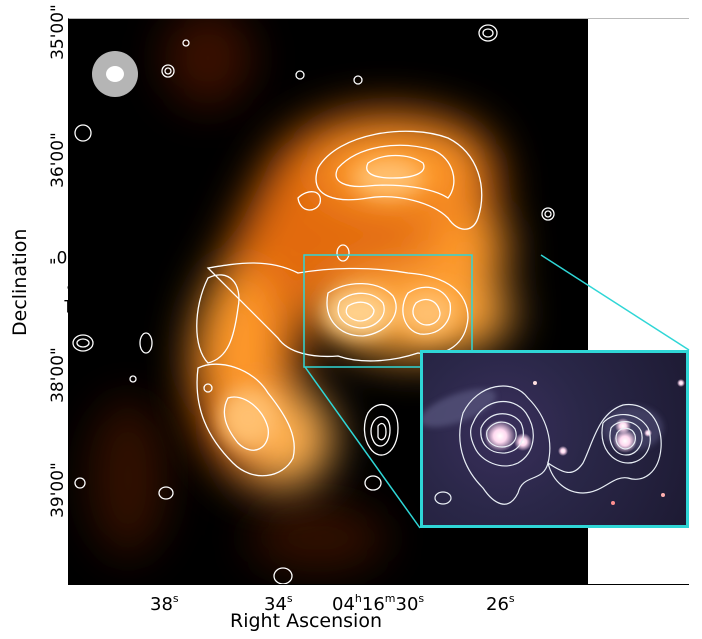 The width and height of the screenshot is (702, 639). What do you see at coordinates (306, 621) in the screenshot?
I see `x-axis-label: Right Ascension` at bounding box center [306, 621].